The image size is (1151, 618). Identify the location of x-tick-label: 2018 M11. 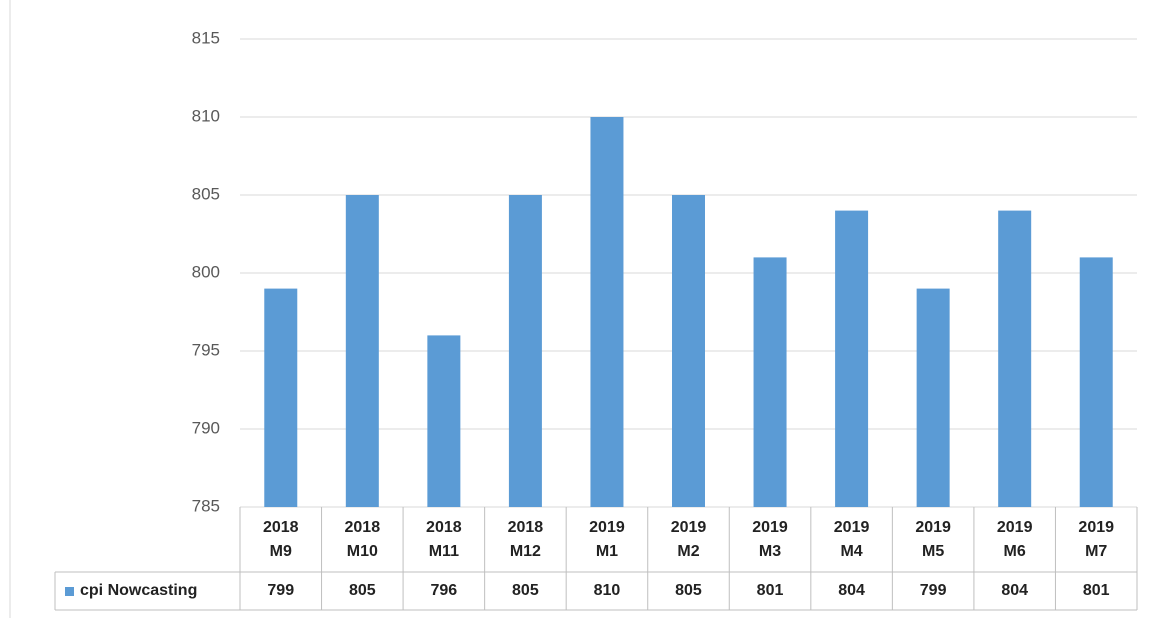
(444, 539).